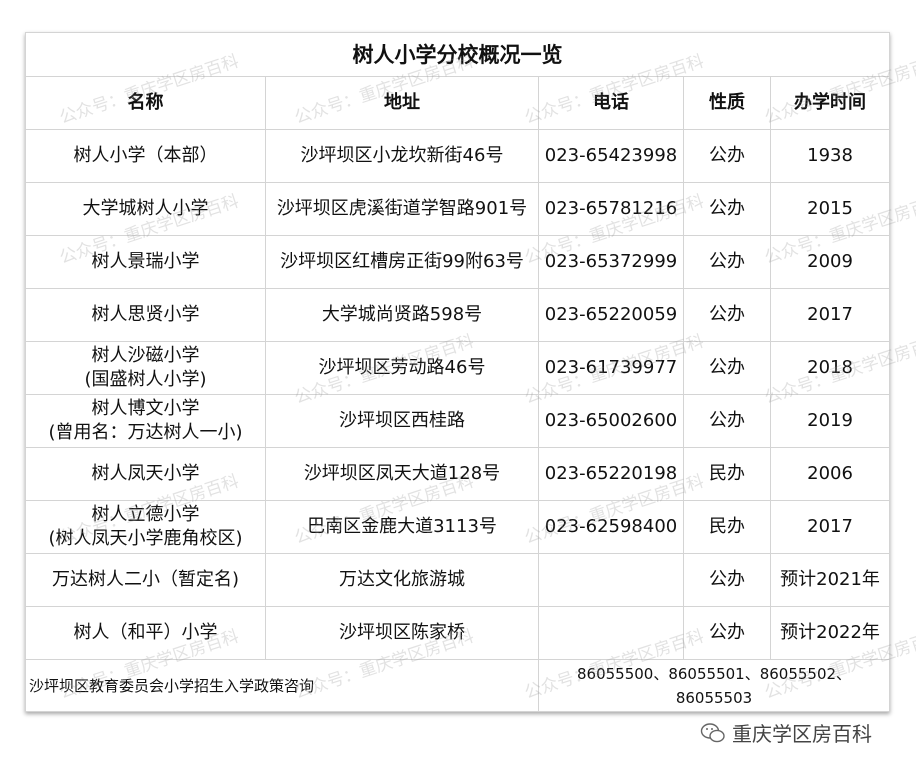 This screenshot has height=771, width=916. I want to click on founded-cell: 2018, so click(830, 368).